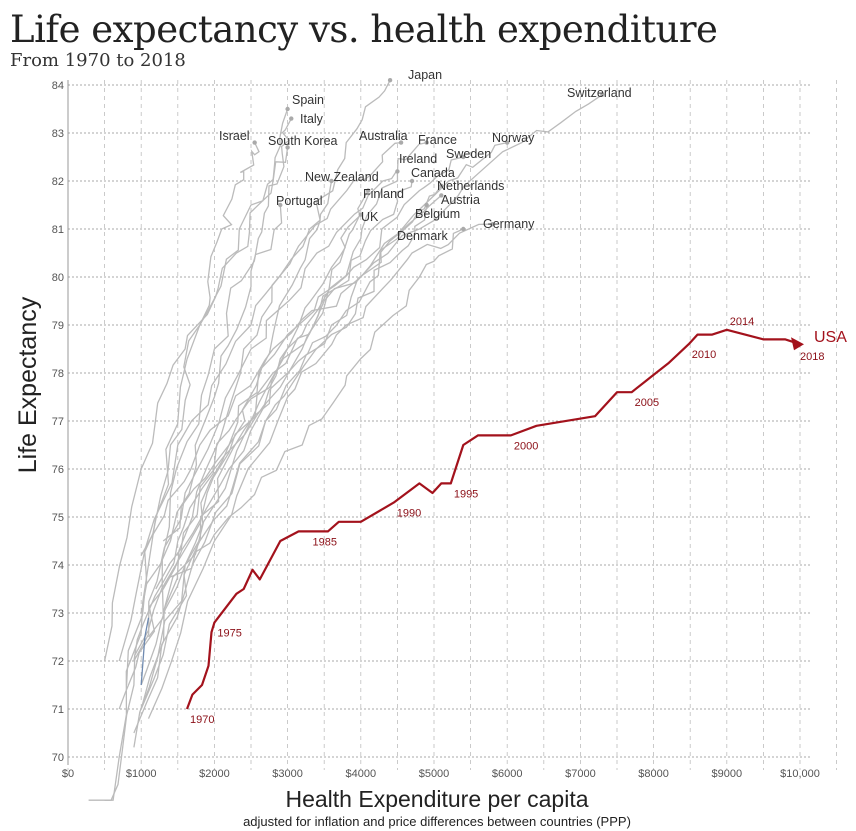 The height and width of the screenshot is (831, 856). Describe the element at coordinates (229, 634) in the screenshot. I see `year-label: 1975` at that location.